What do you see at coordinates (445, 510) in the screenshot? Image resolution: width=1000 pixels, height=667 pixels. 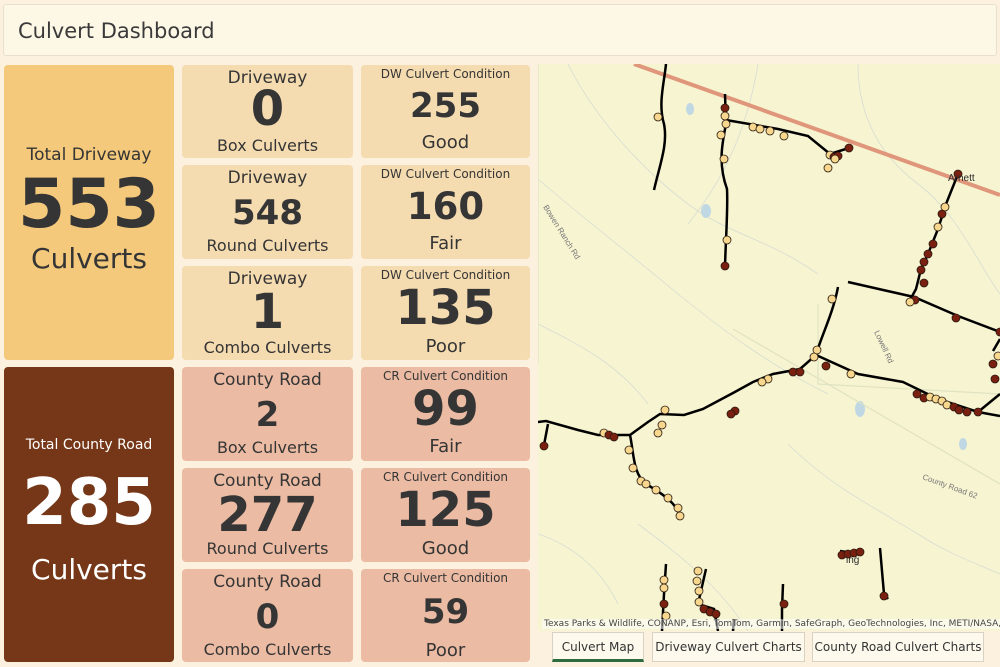 I see `tile-value: 125` at bounding box center [445, 510].